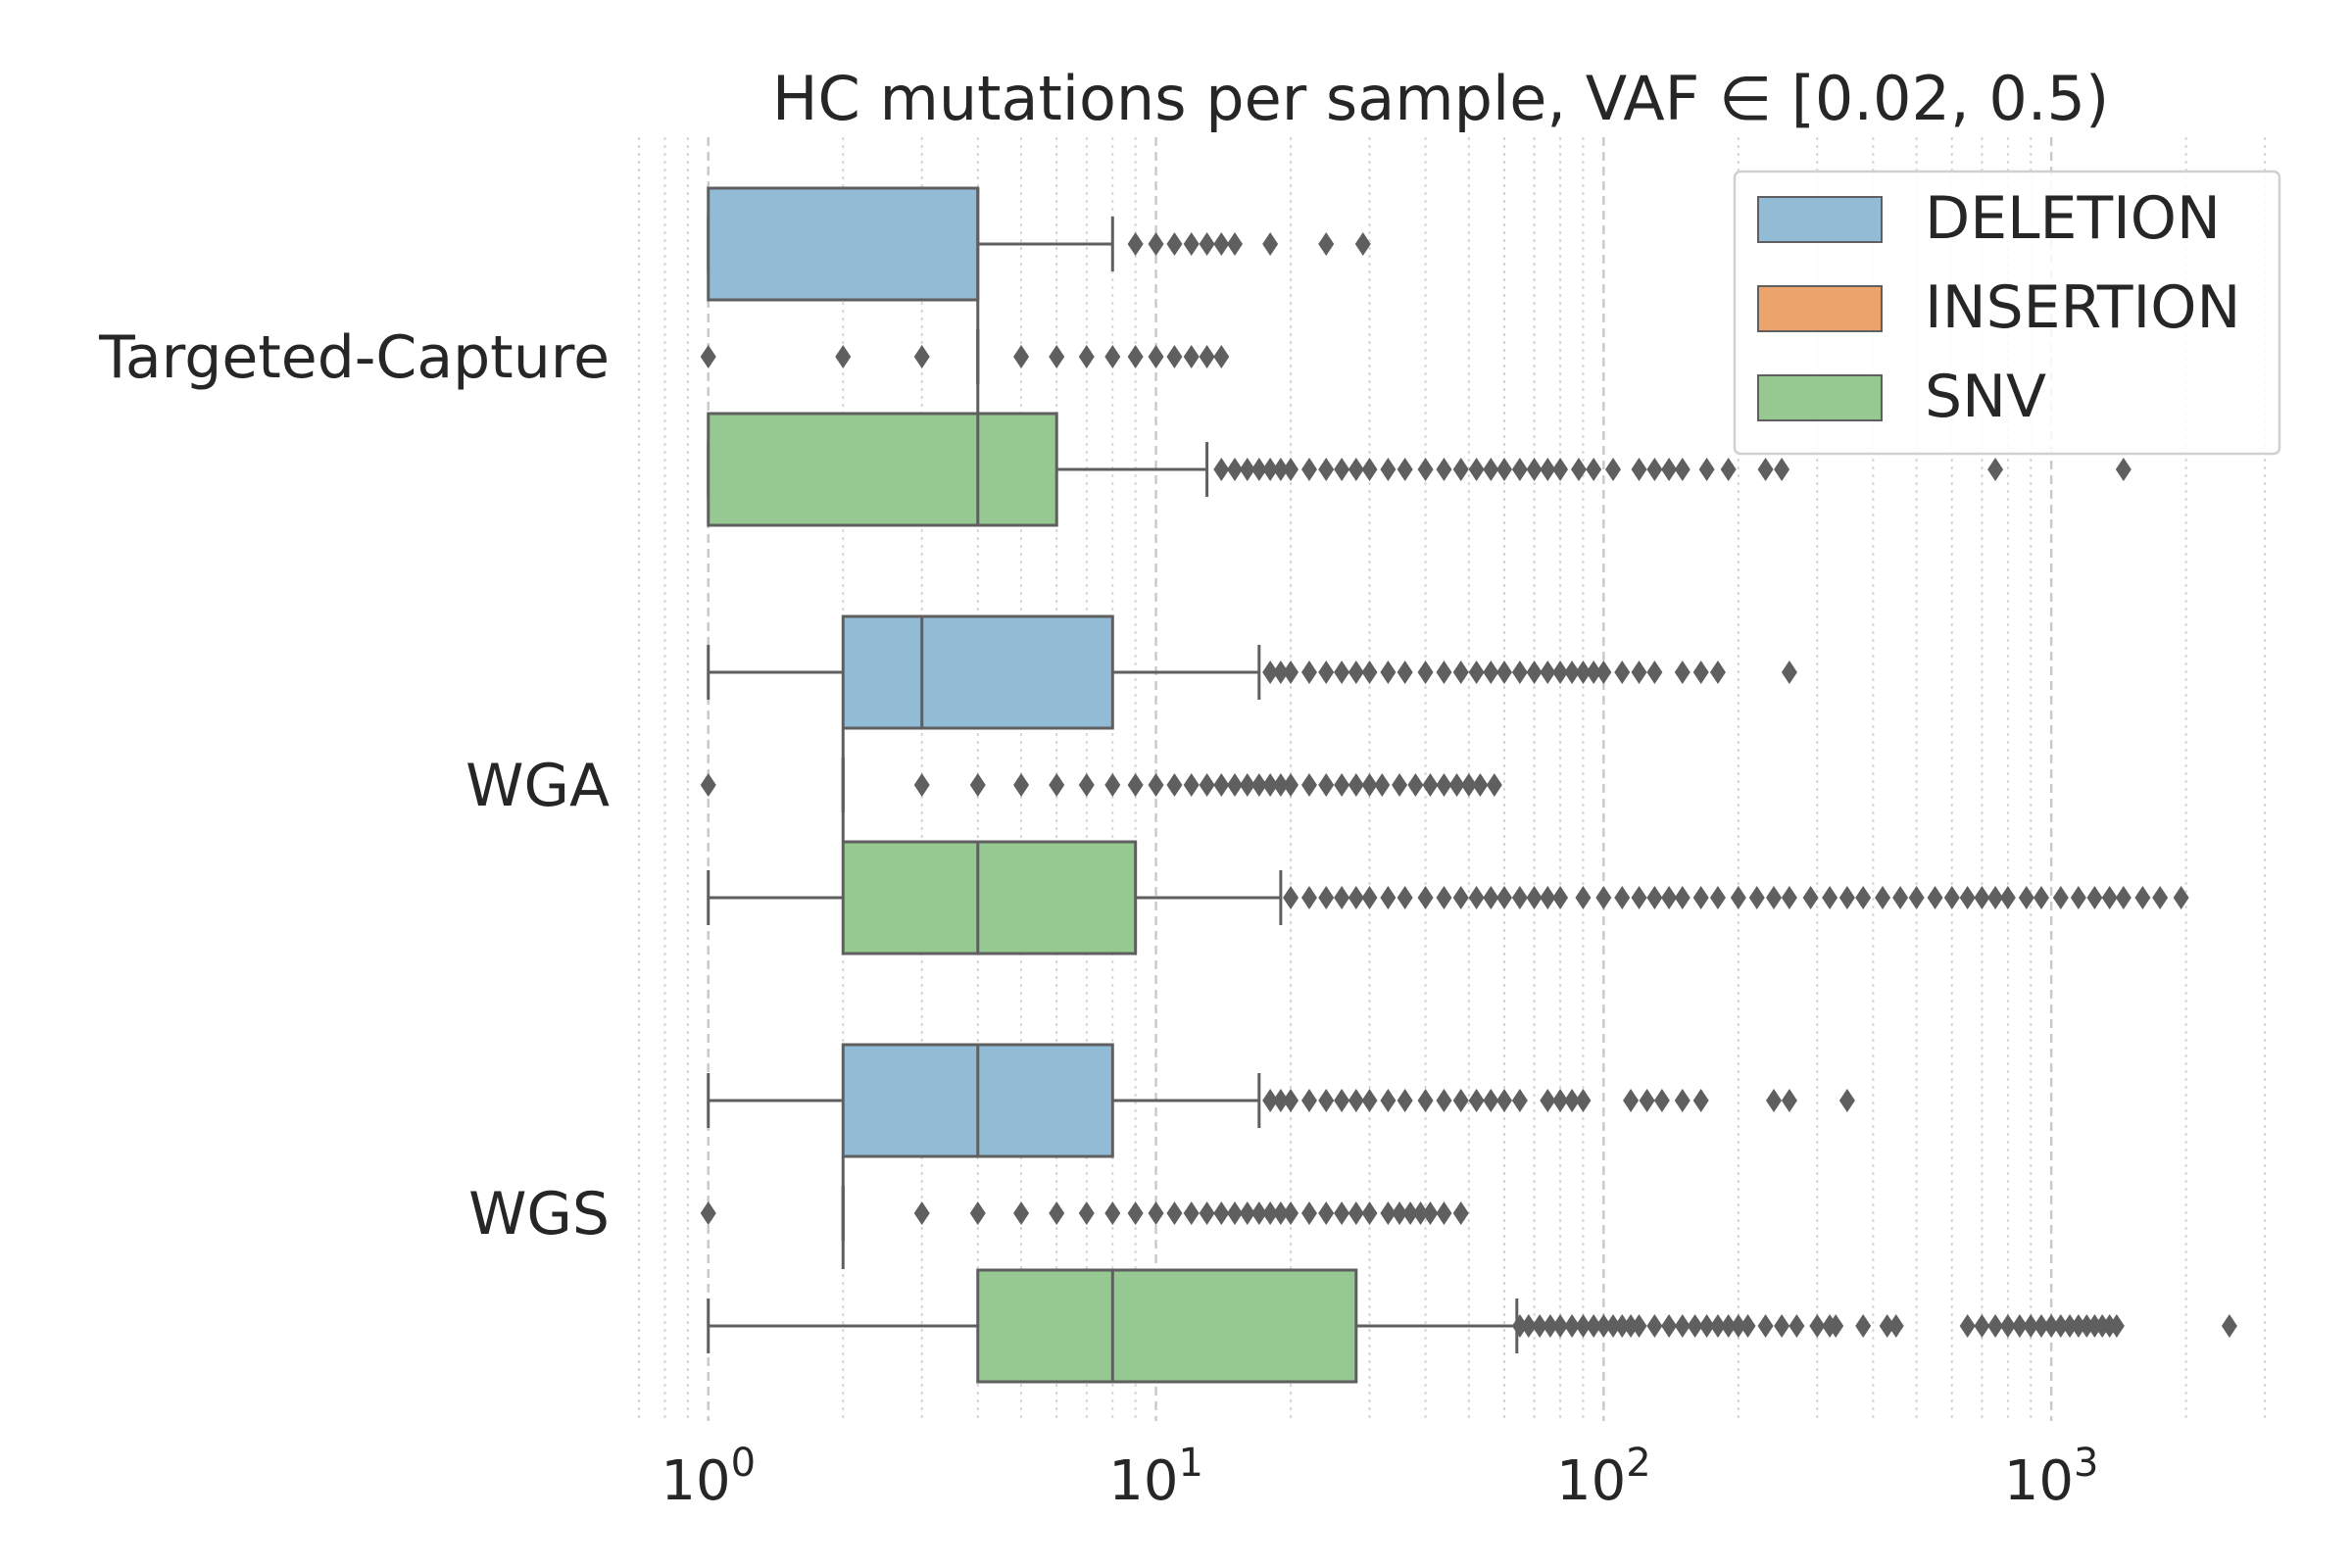  I want to click on y-category-label: WGA, so click(538, 786).